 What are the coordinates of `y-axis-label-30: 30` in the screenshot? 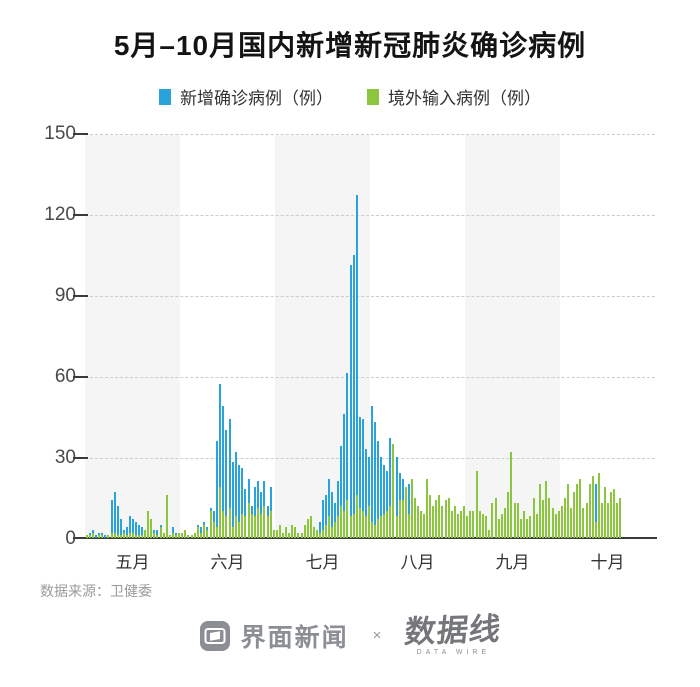 It's located at (65, 457).